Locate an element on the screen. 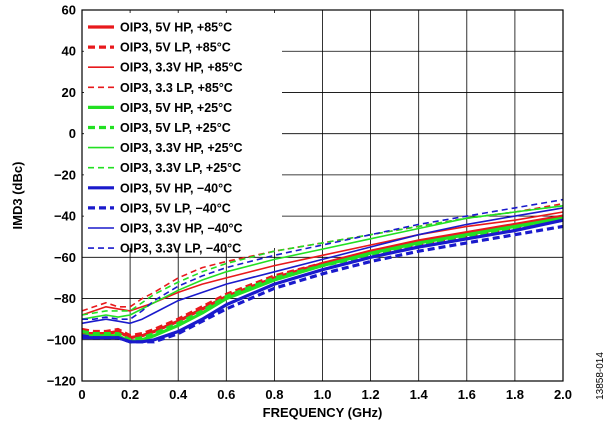 The height and width of the screenshot is (446, 610). legend-label: OIP3, 3.3V HP, +85°C is located at coordinates (181, 68).